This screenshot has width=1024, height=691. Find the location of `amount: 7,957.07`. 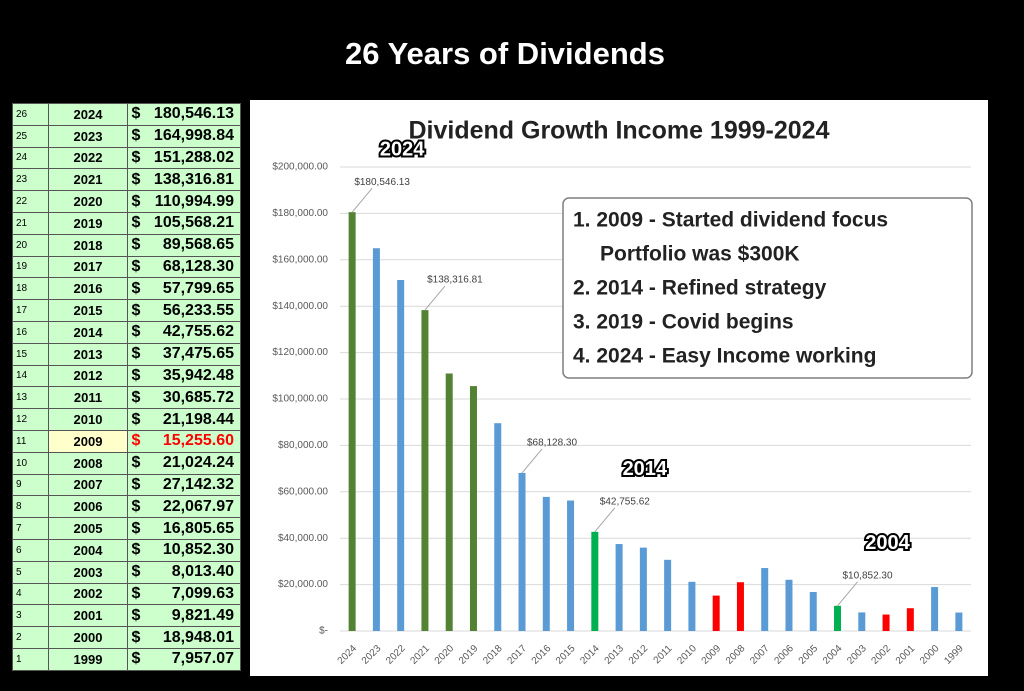

amount: 7,957.07 is located at coordinates (202, 659).